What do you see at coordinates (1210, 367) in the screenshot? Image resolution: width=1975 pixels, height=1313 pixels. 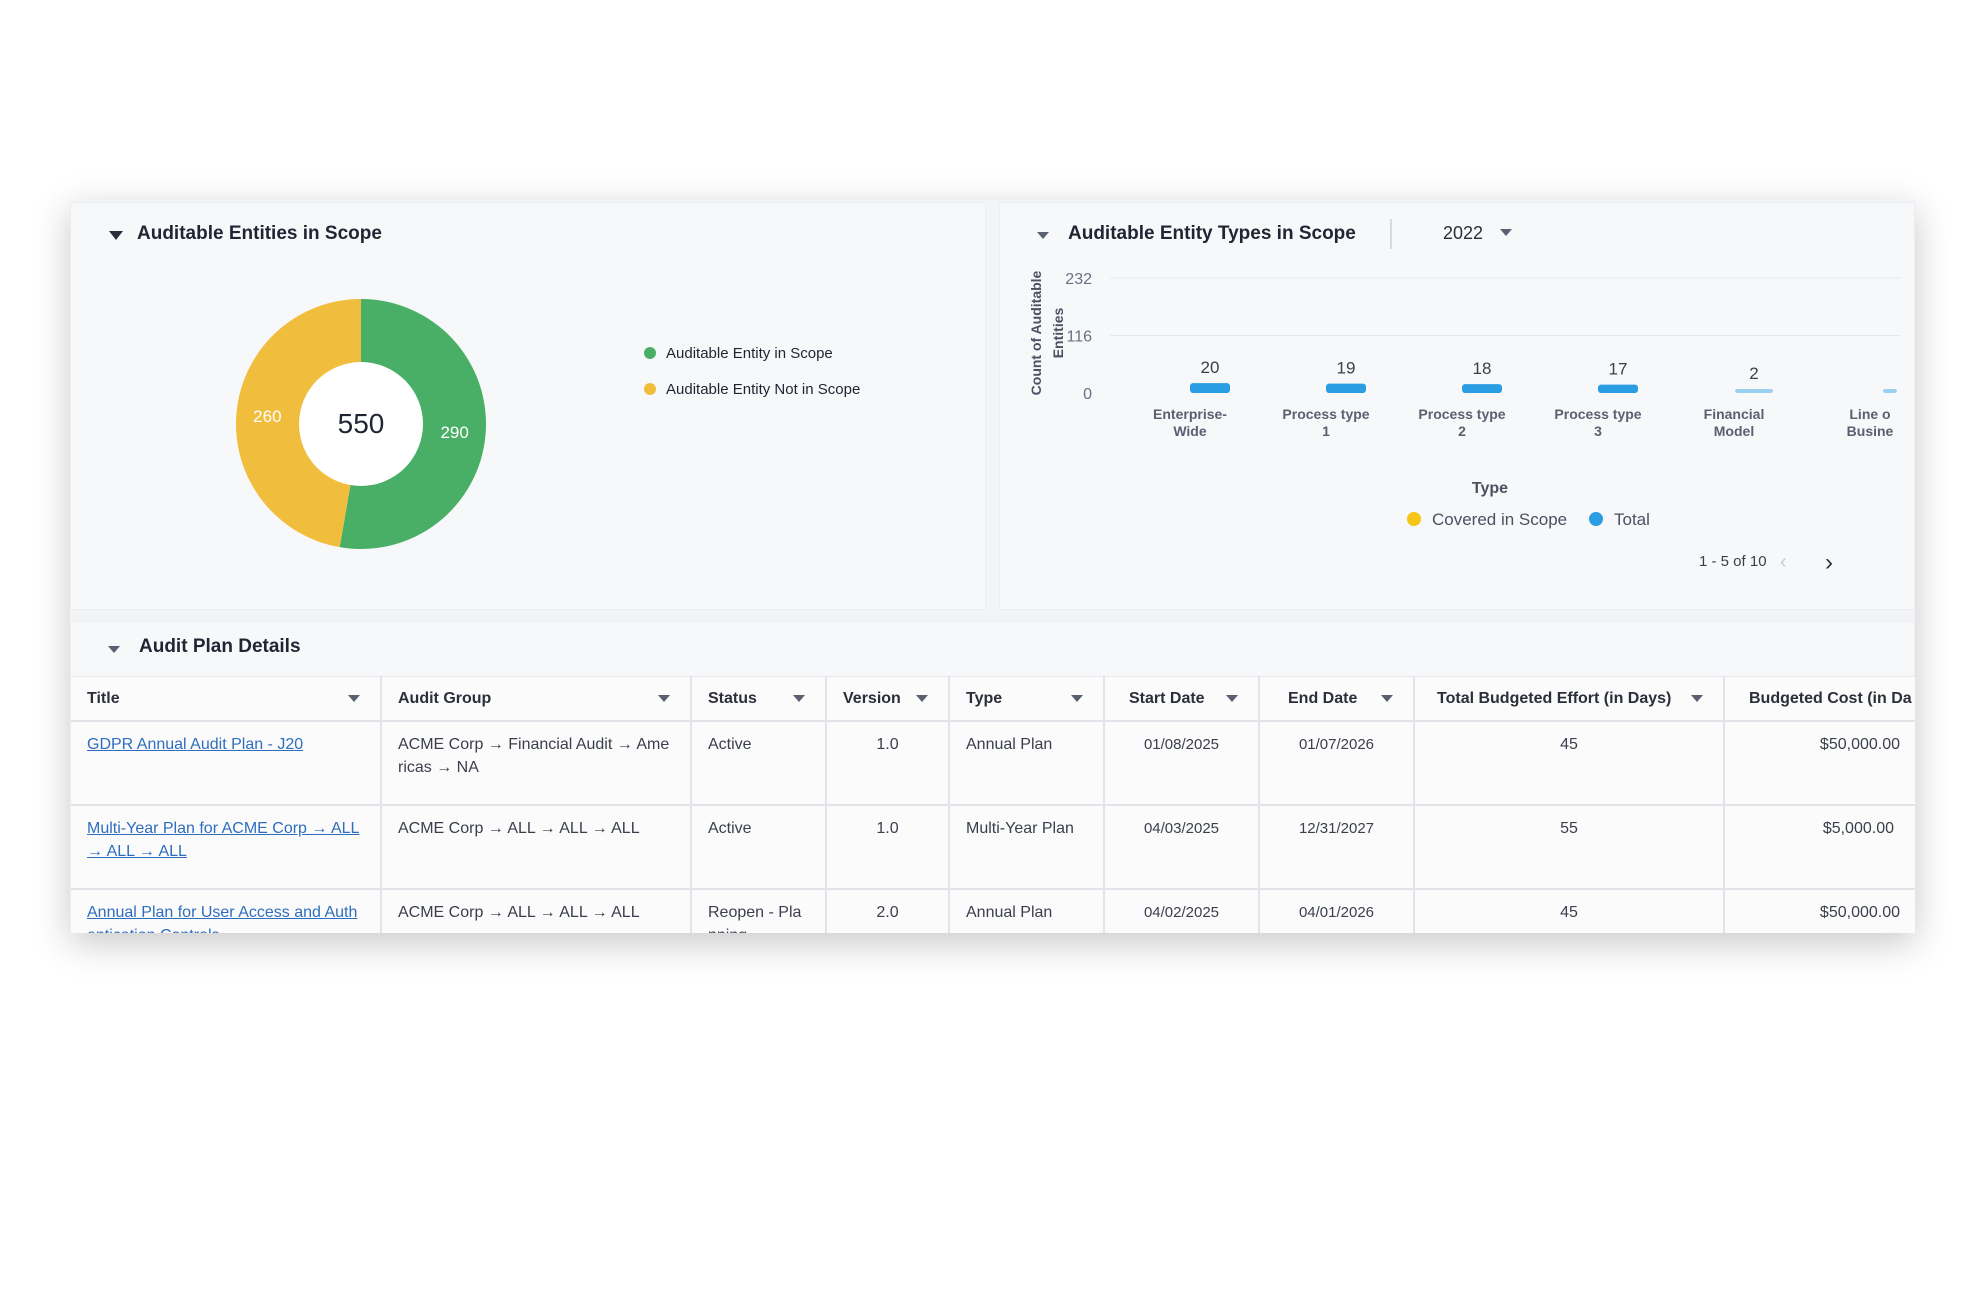 I see `bar-value-label: 20` at bounding box center [1210, 367].